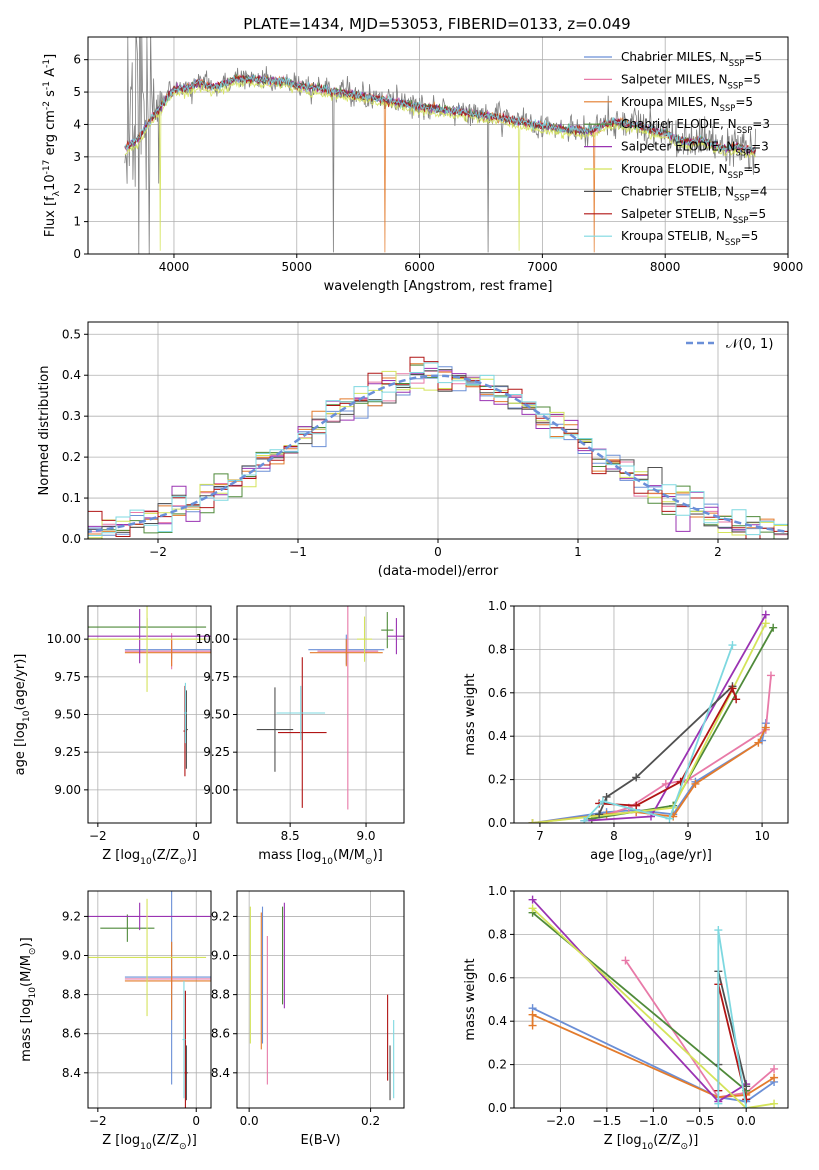 Image resolution: width=819 pixels, height=1170 pixels. I want to click on x-tick-label: 2, so click(718, 552).